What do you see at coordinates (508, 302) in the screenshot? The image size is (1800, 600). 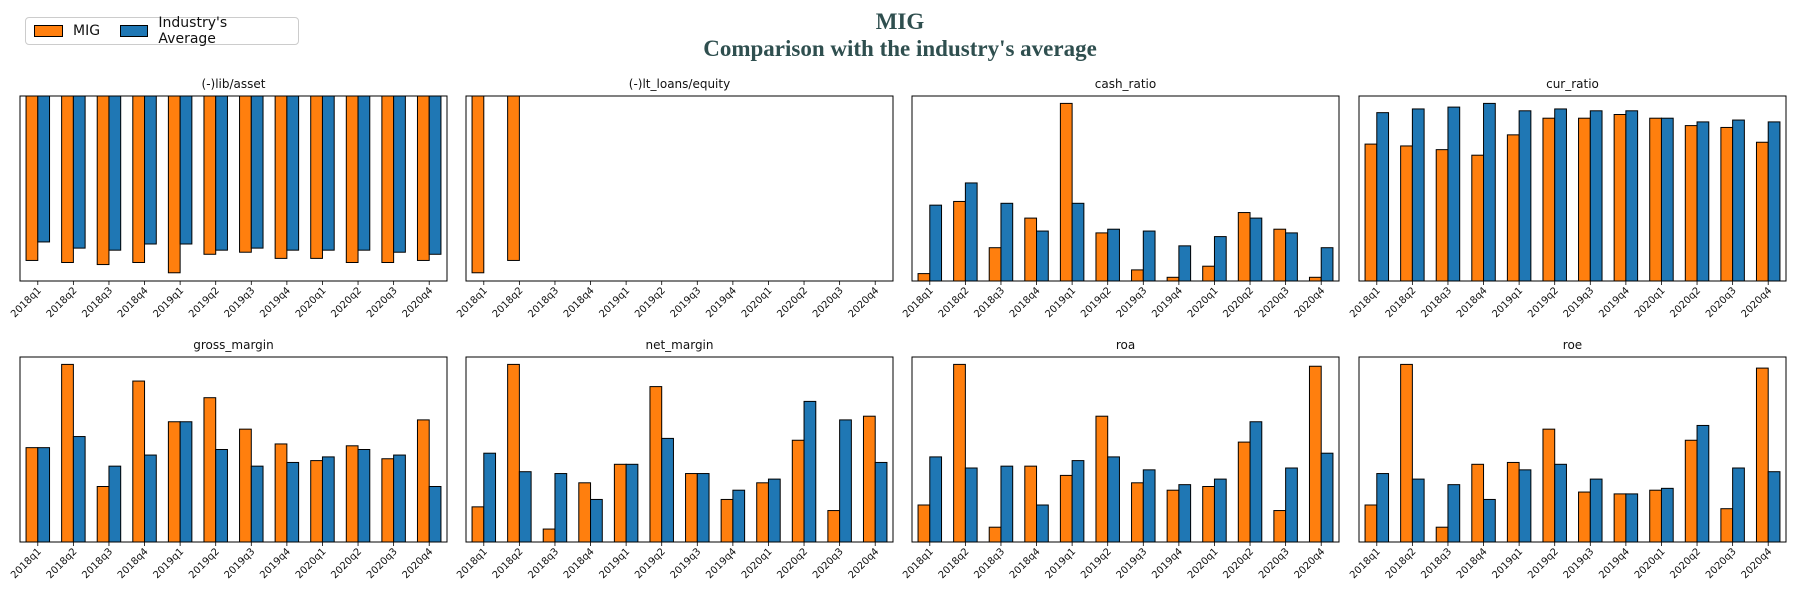 I see `x-tick-label: 2018q2` at bounding box center [508, 302].